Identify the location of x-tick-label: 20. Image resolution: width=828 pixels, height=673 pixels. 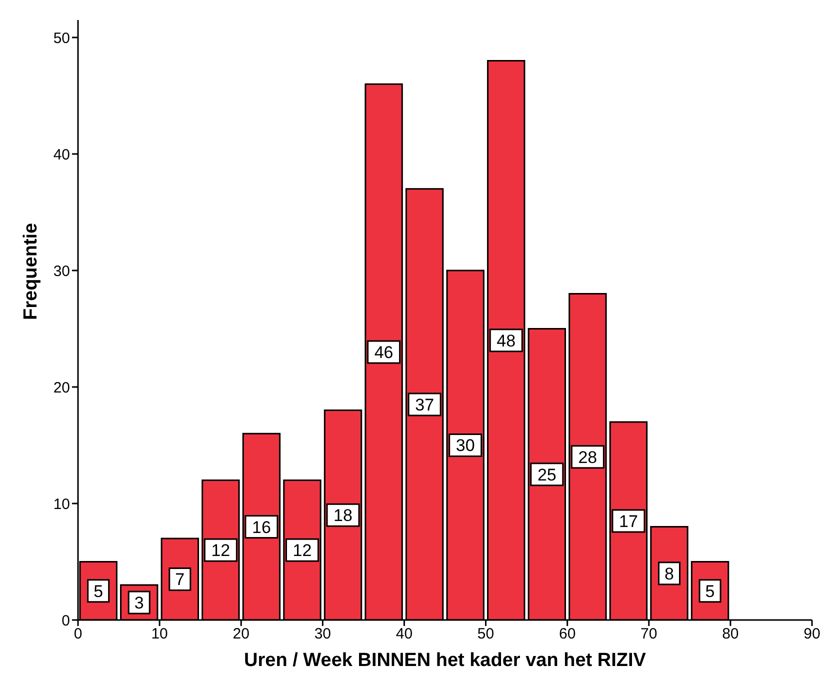
(241, 634).